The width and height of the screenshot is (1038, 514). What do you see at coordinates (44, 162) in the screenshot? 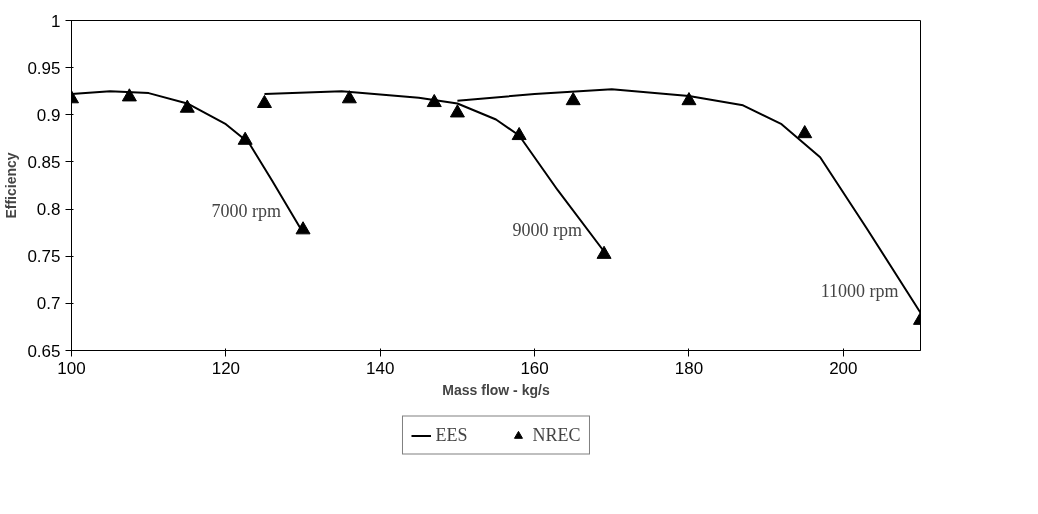
I see `y-tick-label: 0.85` at bounding box center [44, 162].